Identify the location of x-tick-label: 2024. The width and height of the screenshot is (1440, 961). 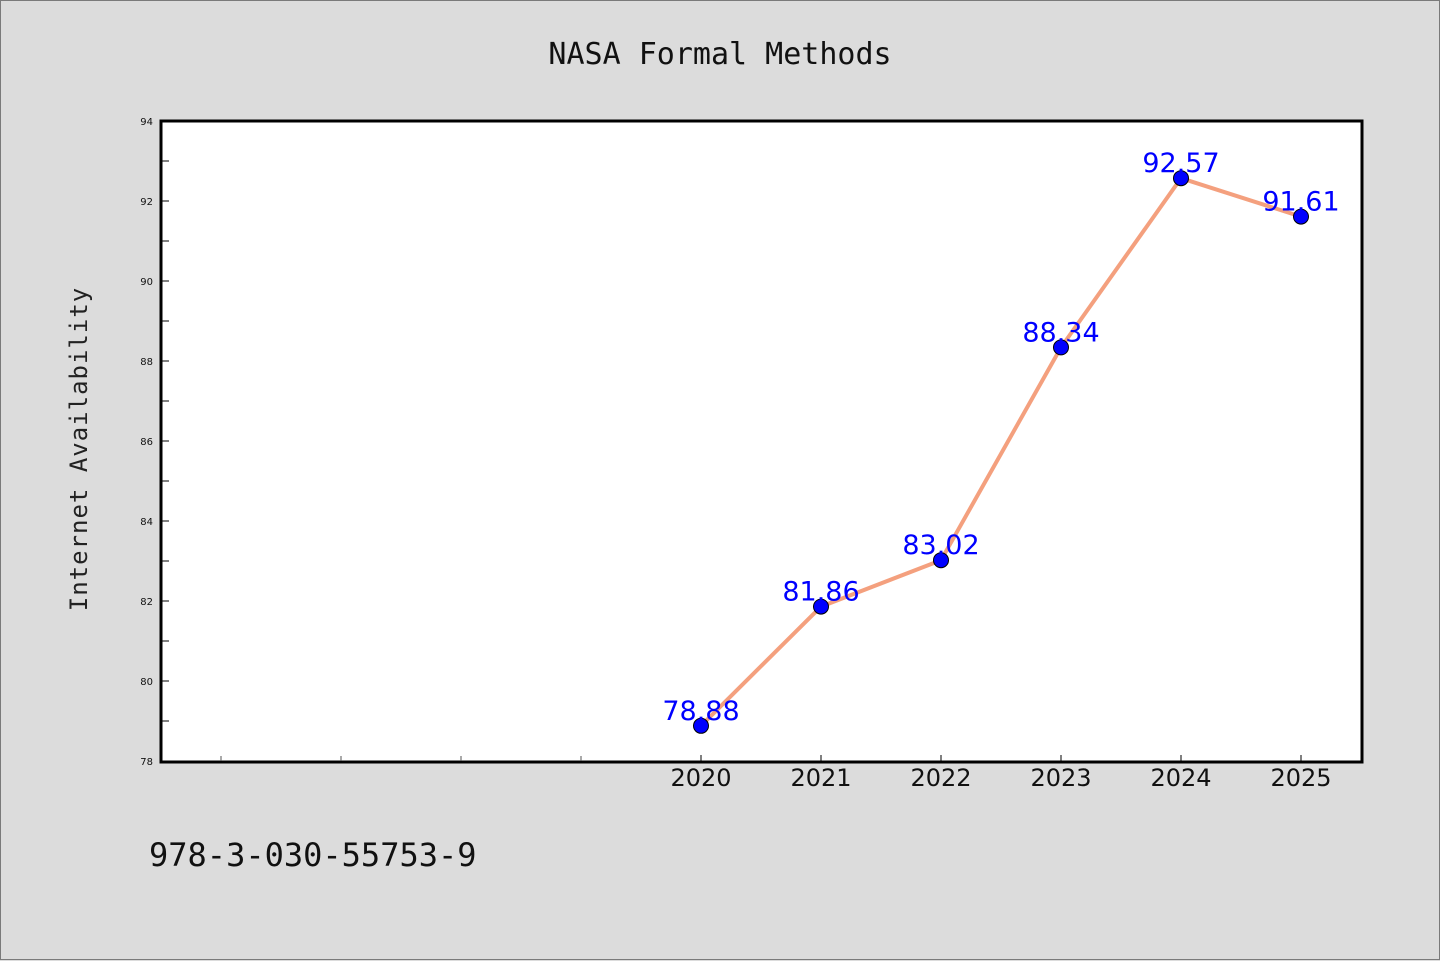
(1180, 778).